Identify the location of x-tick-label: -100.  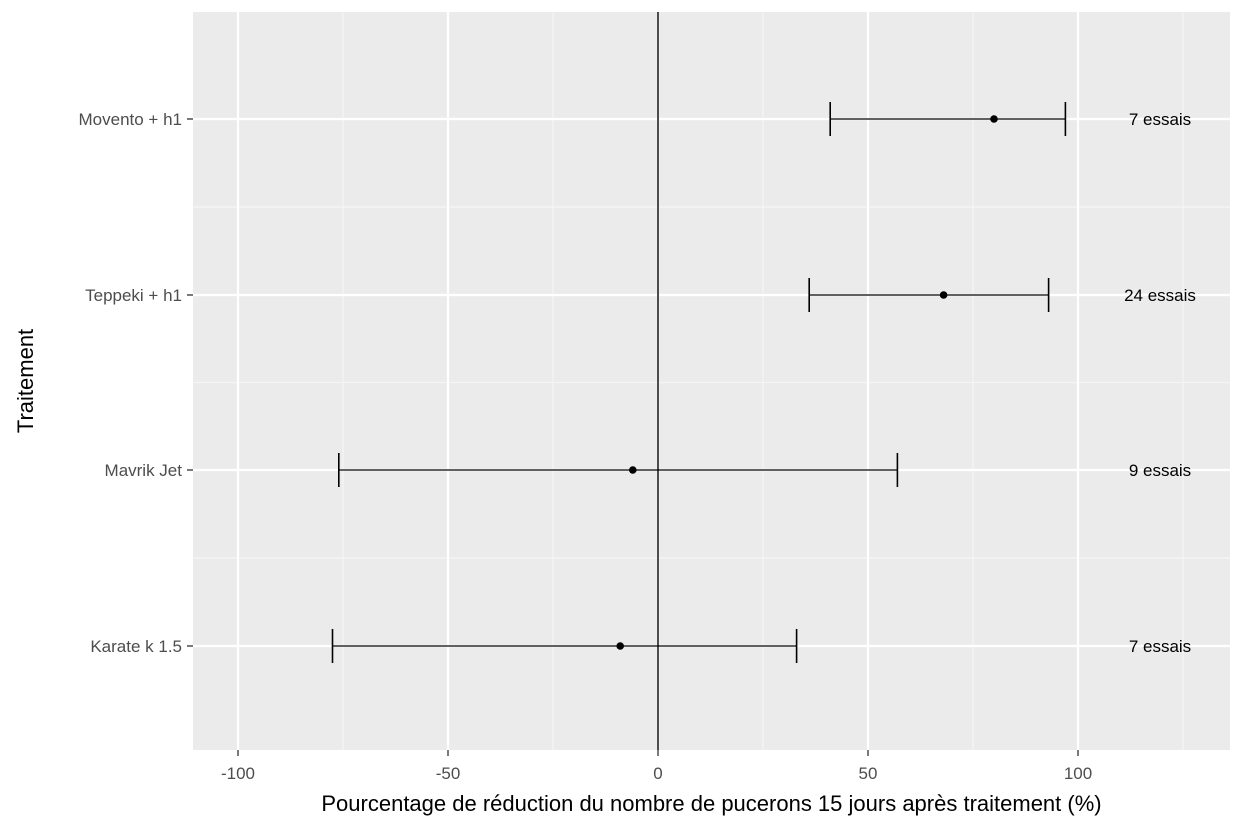
(238, 773).